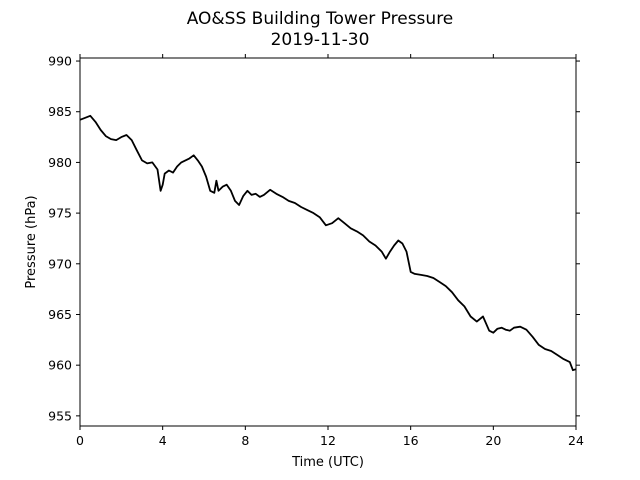 The width and height of the screenshot is (640, 480). Describe the element at coordinates (245, 440) in the screenshot. I see `x-tick-label: 8` at that location.